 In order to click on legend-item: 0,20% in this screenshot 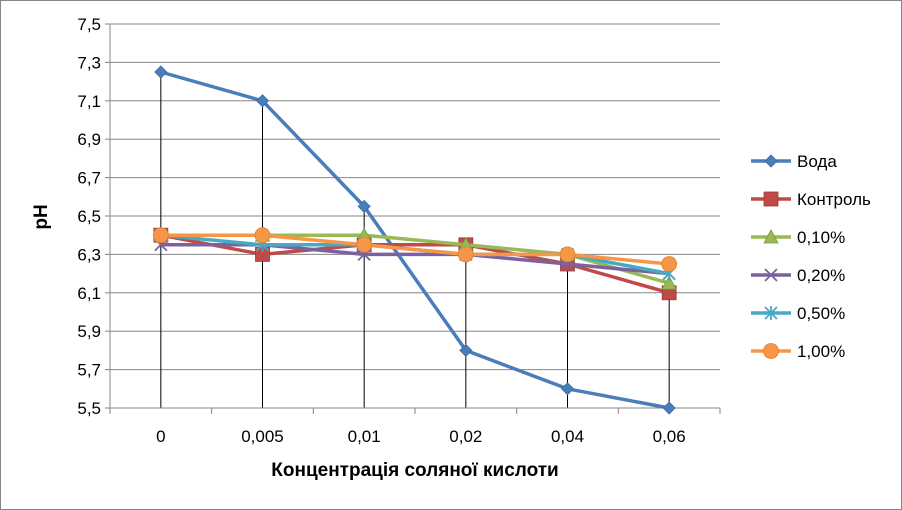, I will do `click(798, 275)`.